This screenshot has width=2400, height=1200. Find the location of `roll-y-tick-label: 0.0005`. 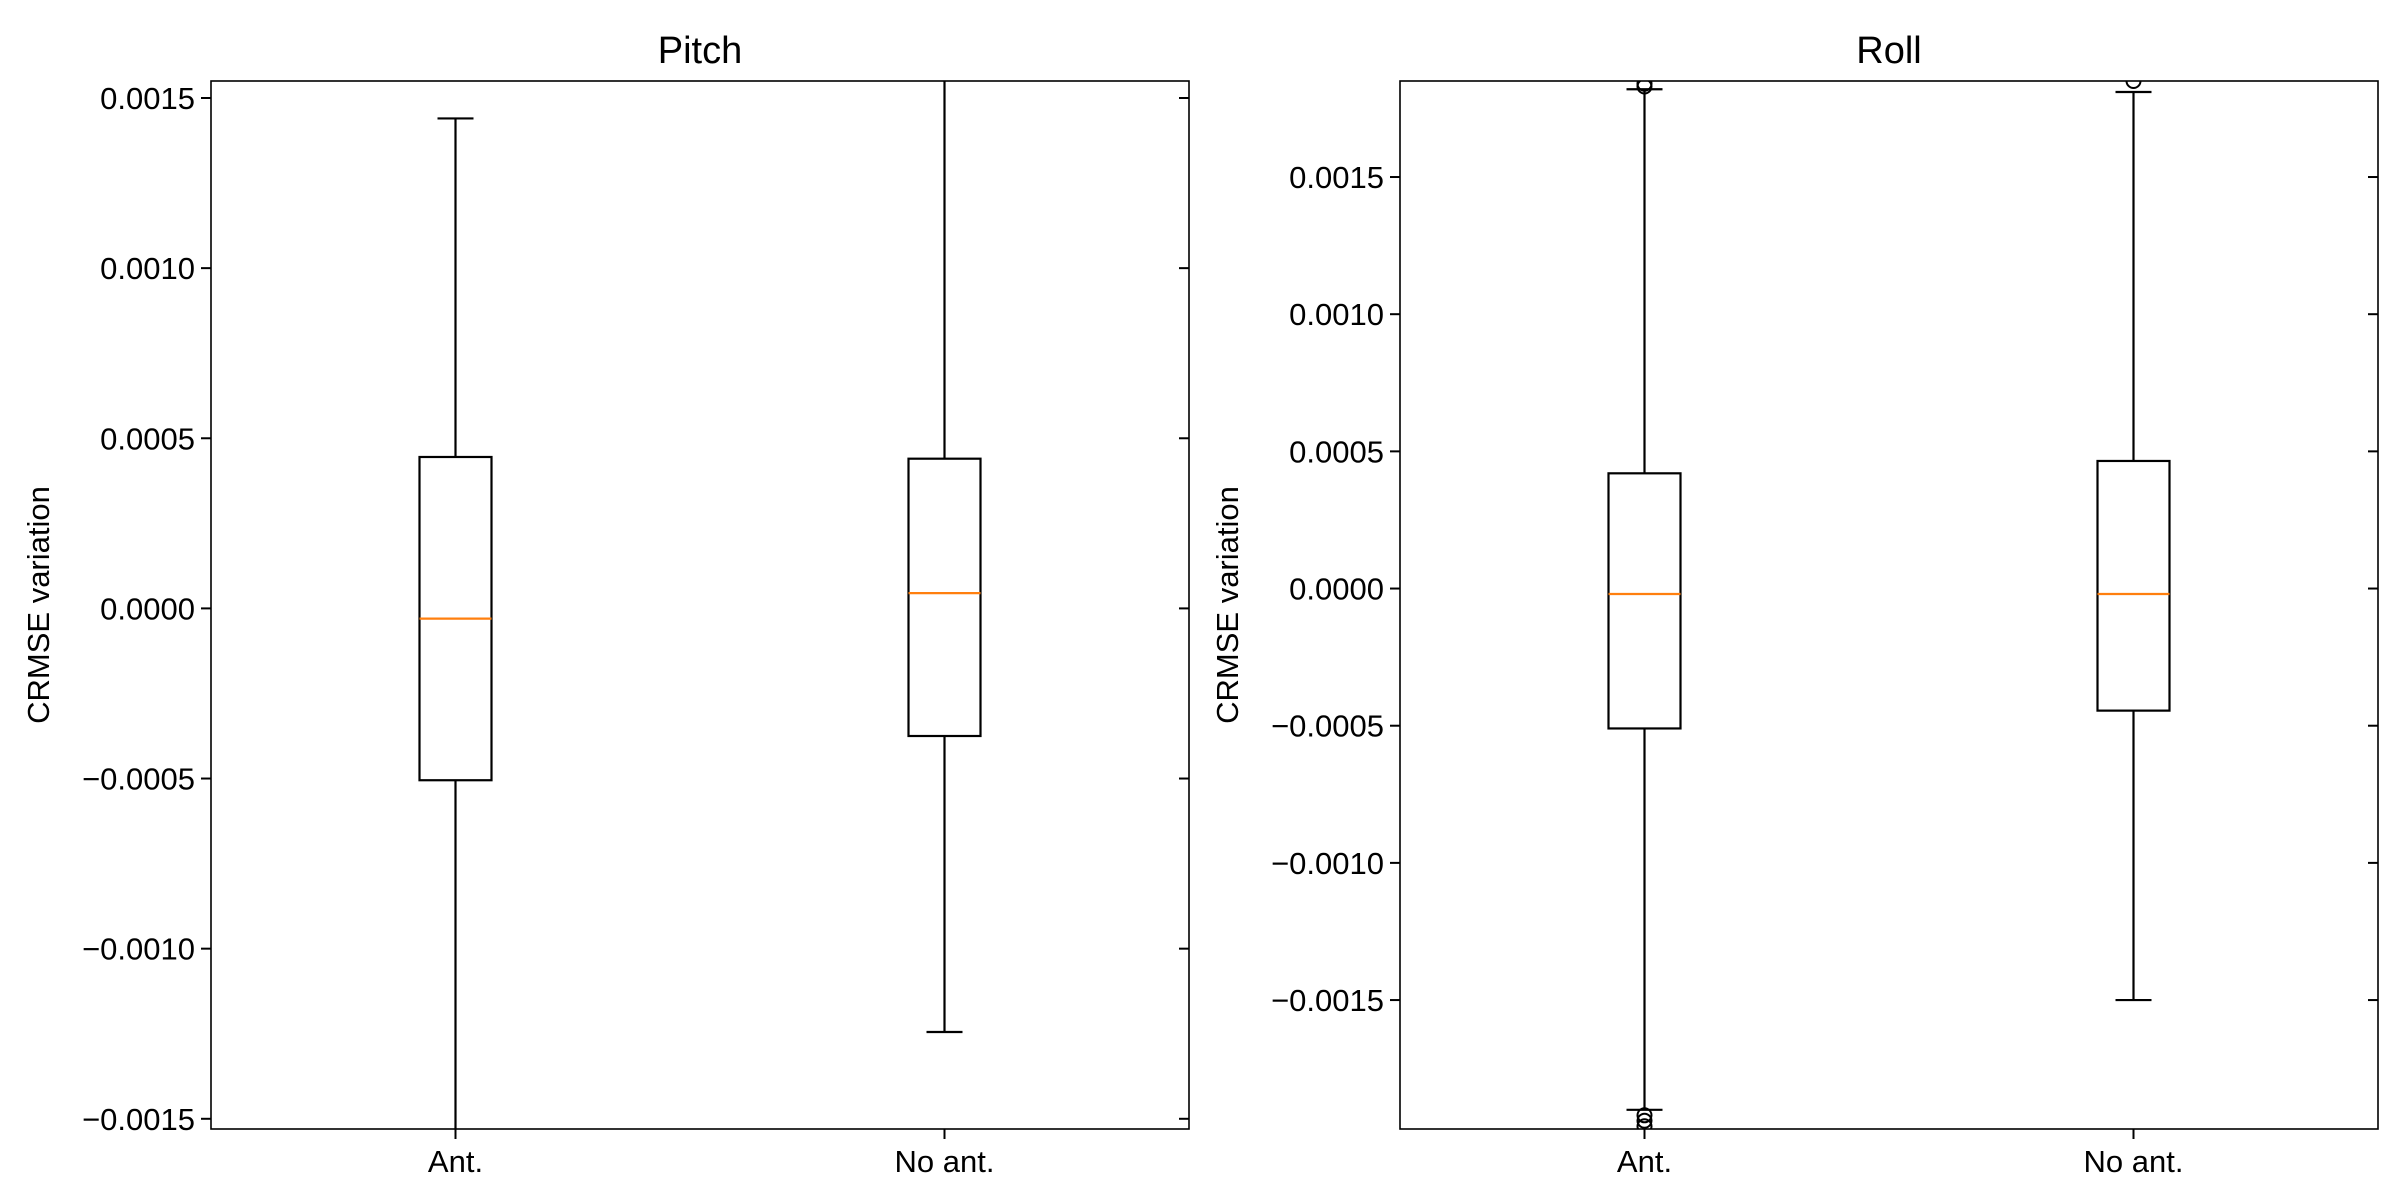

roll-y-tick-label: 0.0005 is located at coordinates (1336, 451).